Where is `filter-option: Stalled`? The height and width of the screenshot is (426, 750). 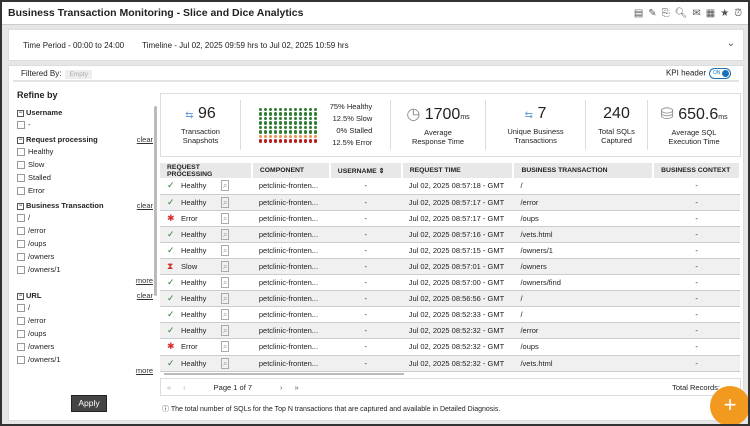
filter-option: Stalled is located at coordinates (85, 177).